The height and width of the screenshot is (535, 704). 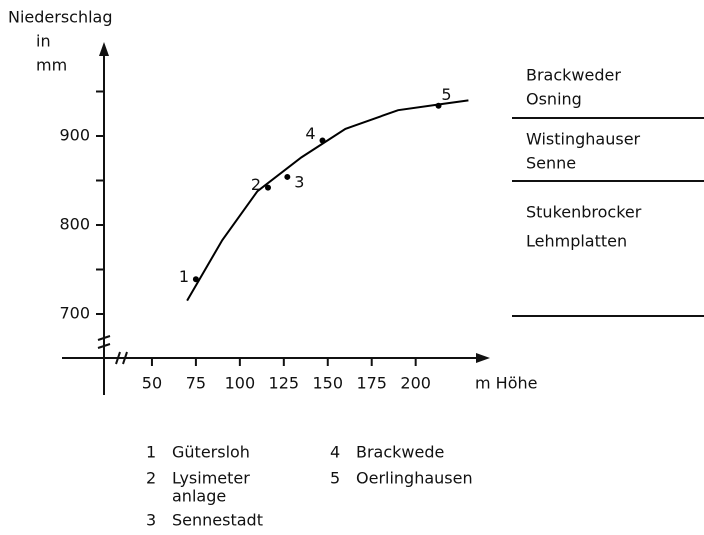 What do you see at coordinates (483, 358) in the screenshot?
I see `x-axis-arrow` at bounding box center [483, 358].